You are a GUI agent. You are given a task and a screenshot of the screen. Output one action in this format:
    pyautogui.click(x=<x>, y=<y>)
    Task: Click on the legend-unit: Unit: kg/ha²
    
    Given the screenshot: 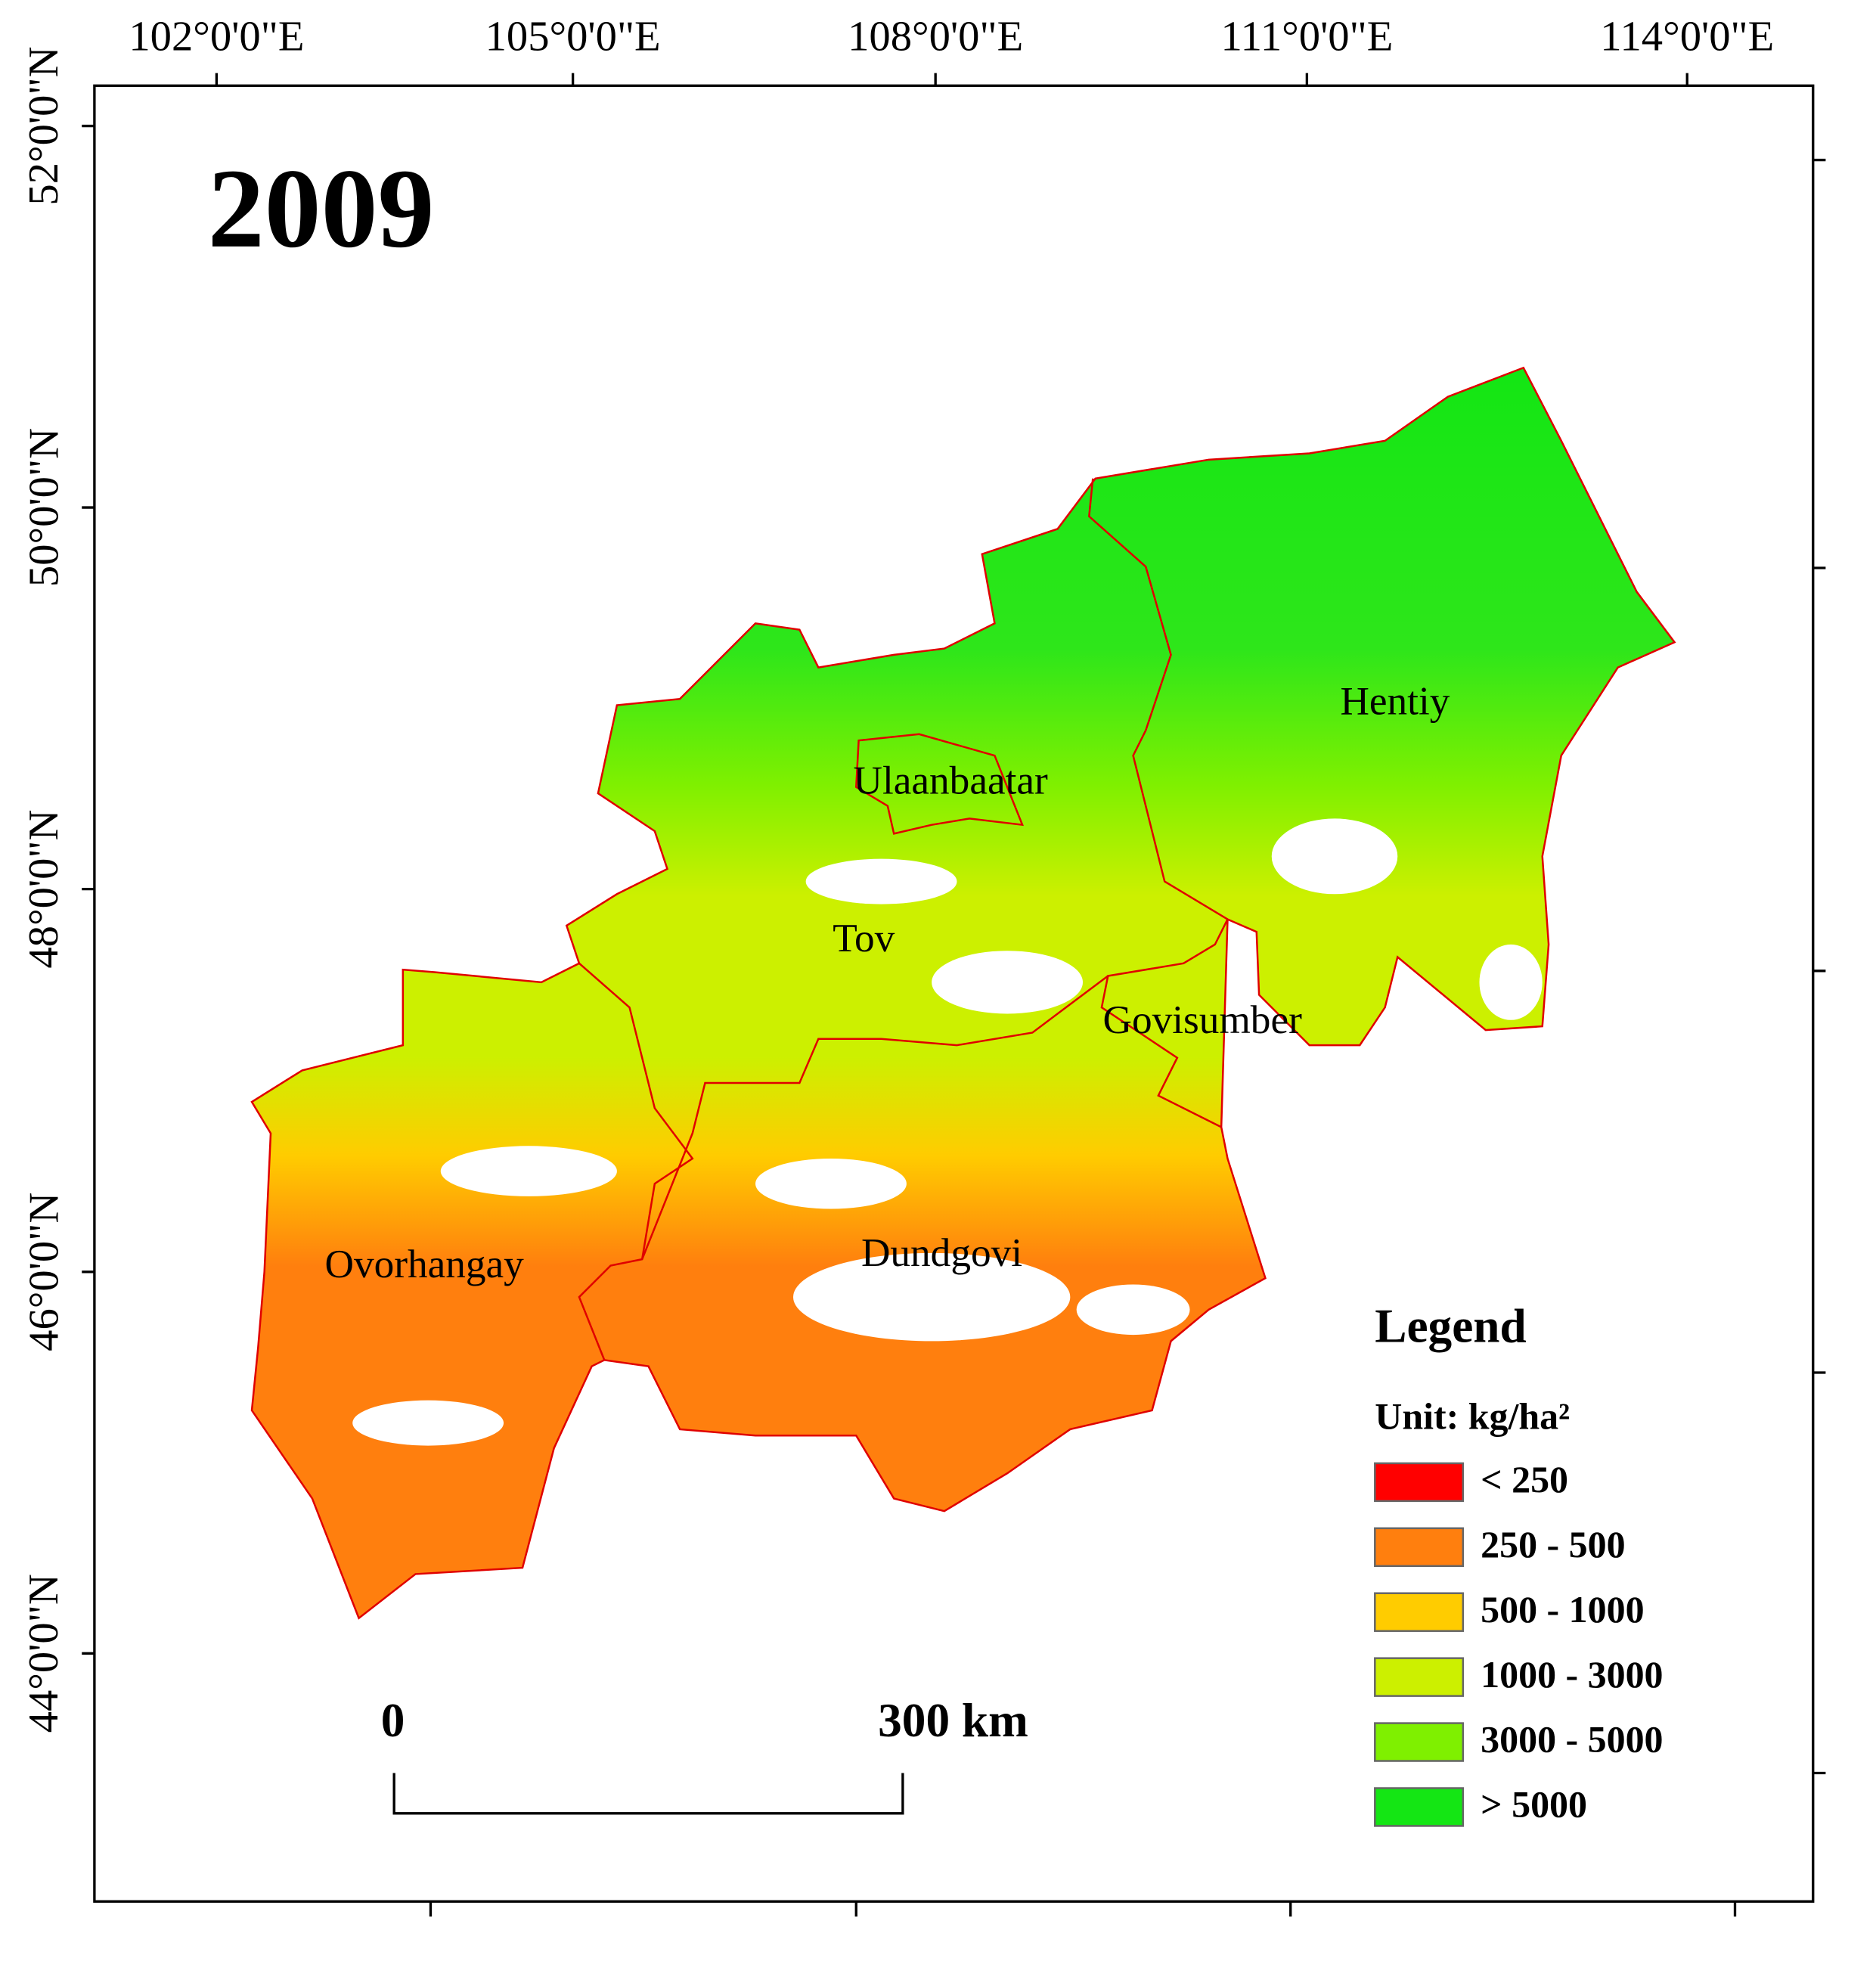 What is the action you would take?
    pyautogui.click(x=1472, y=1417)
    